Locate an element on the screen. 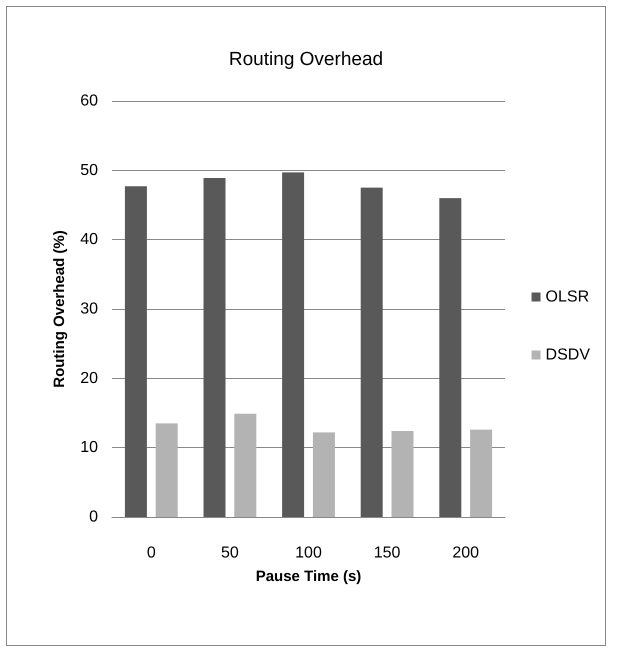  x-tick-label: 200 is located at coordinates (466, 553).